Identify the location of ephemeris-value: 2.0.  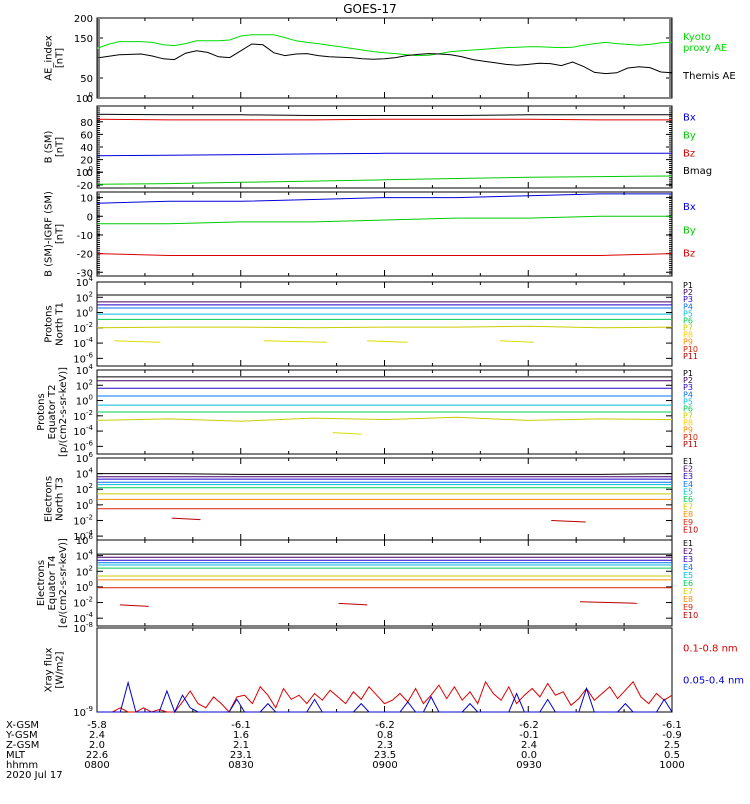
(97, 745).